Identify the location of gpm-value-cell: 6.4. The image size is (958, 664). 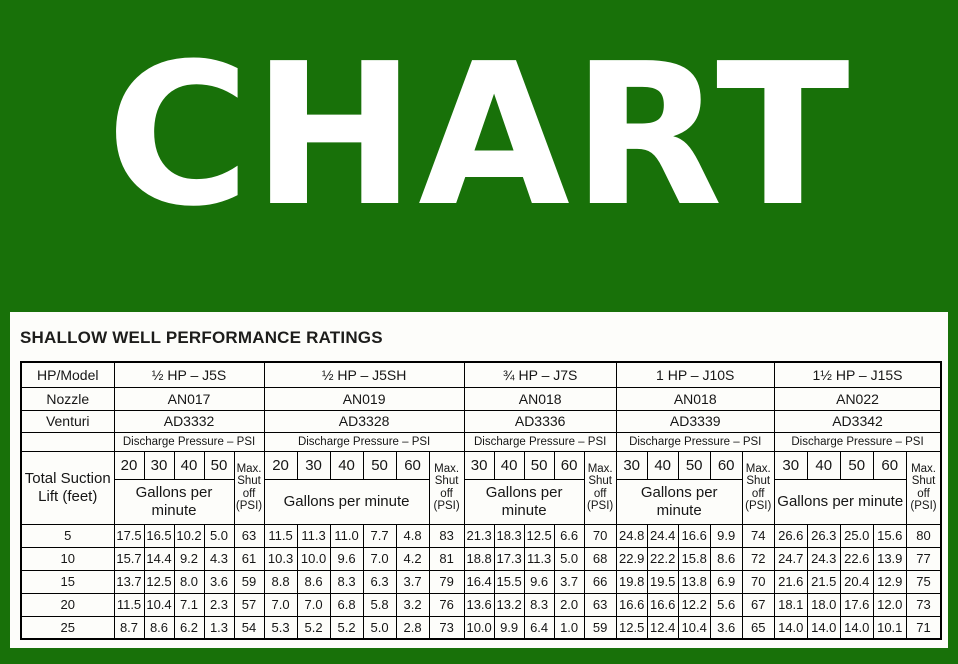
(539, 627).